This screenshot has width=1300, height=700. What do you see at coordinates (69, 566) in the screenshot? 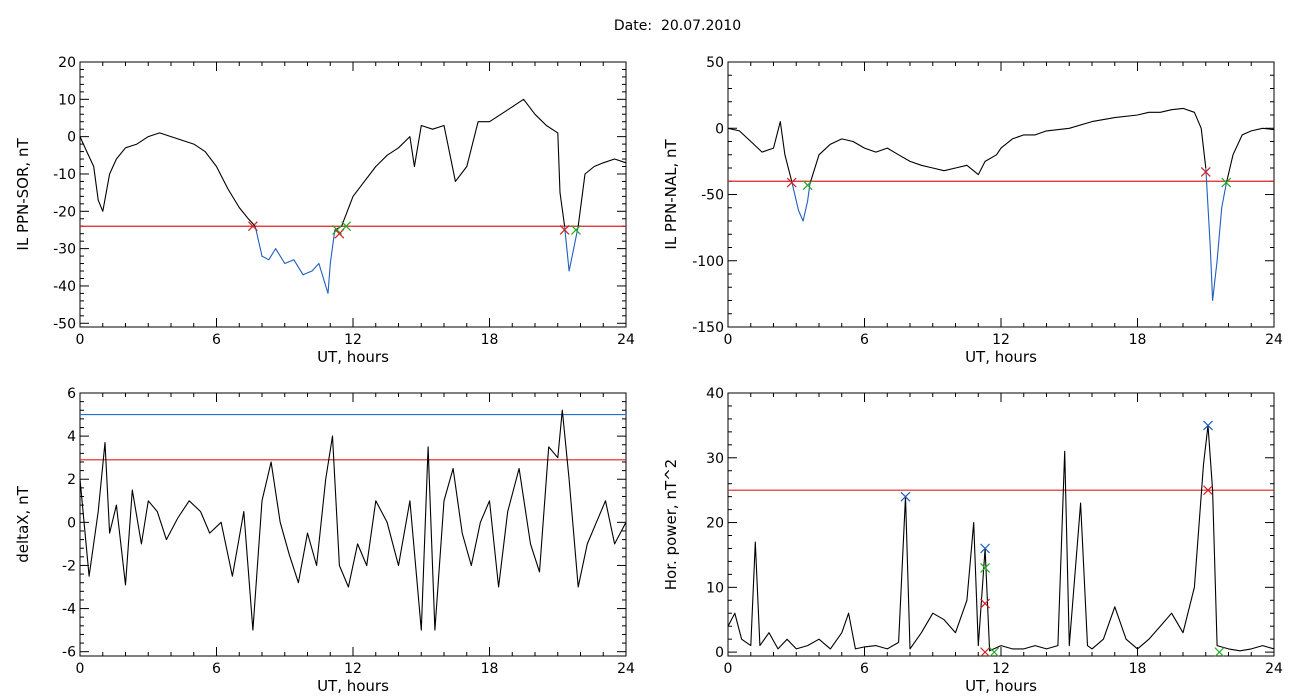
I see `y-tick-label: -2` at bounding box center [69, 566].